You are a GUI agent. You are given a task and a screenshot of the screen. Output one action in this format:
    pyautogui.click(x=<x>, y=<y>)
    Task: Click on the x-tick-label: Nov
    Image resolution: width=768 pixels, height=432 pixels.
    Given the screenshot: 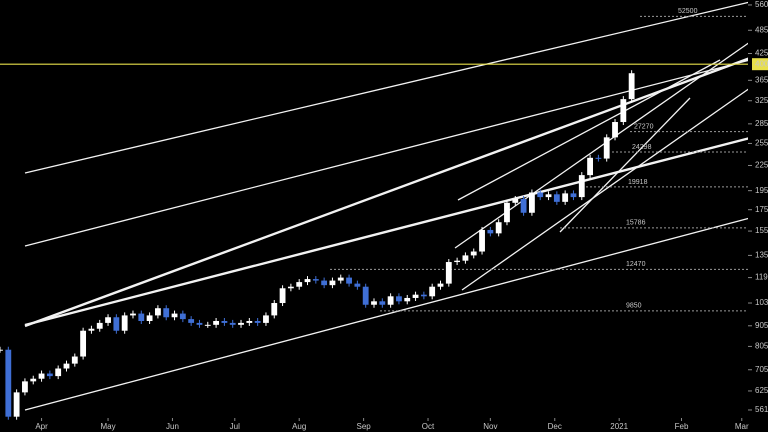 What is the action you would take?
    pyautogui.click(x=490, y=426)
    